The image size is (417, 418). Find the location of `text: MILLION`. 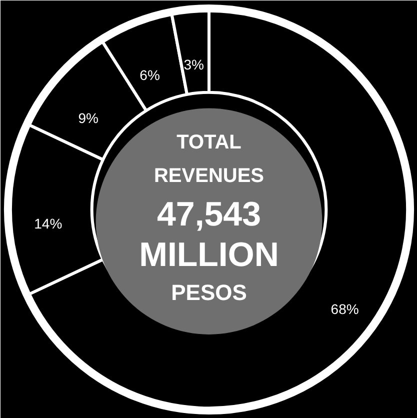

text: MILLION is located at coordinates (209, 255).